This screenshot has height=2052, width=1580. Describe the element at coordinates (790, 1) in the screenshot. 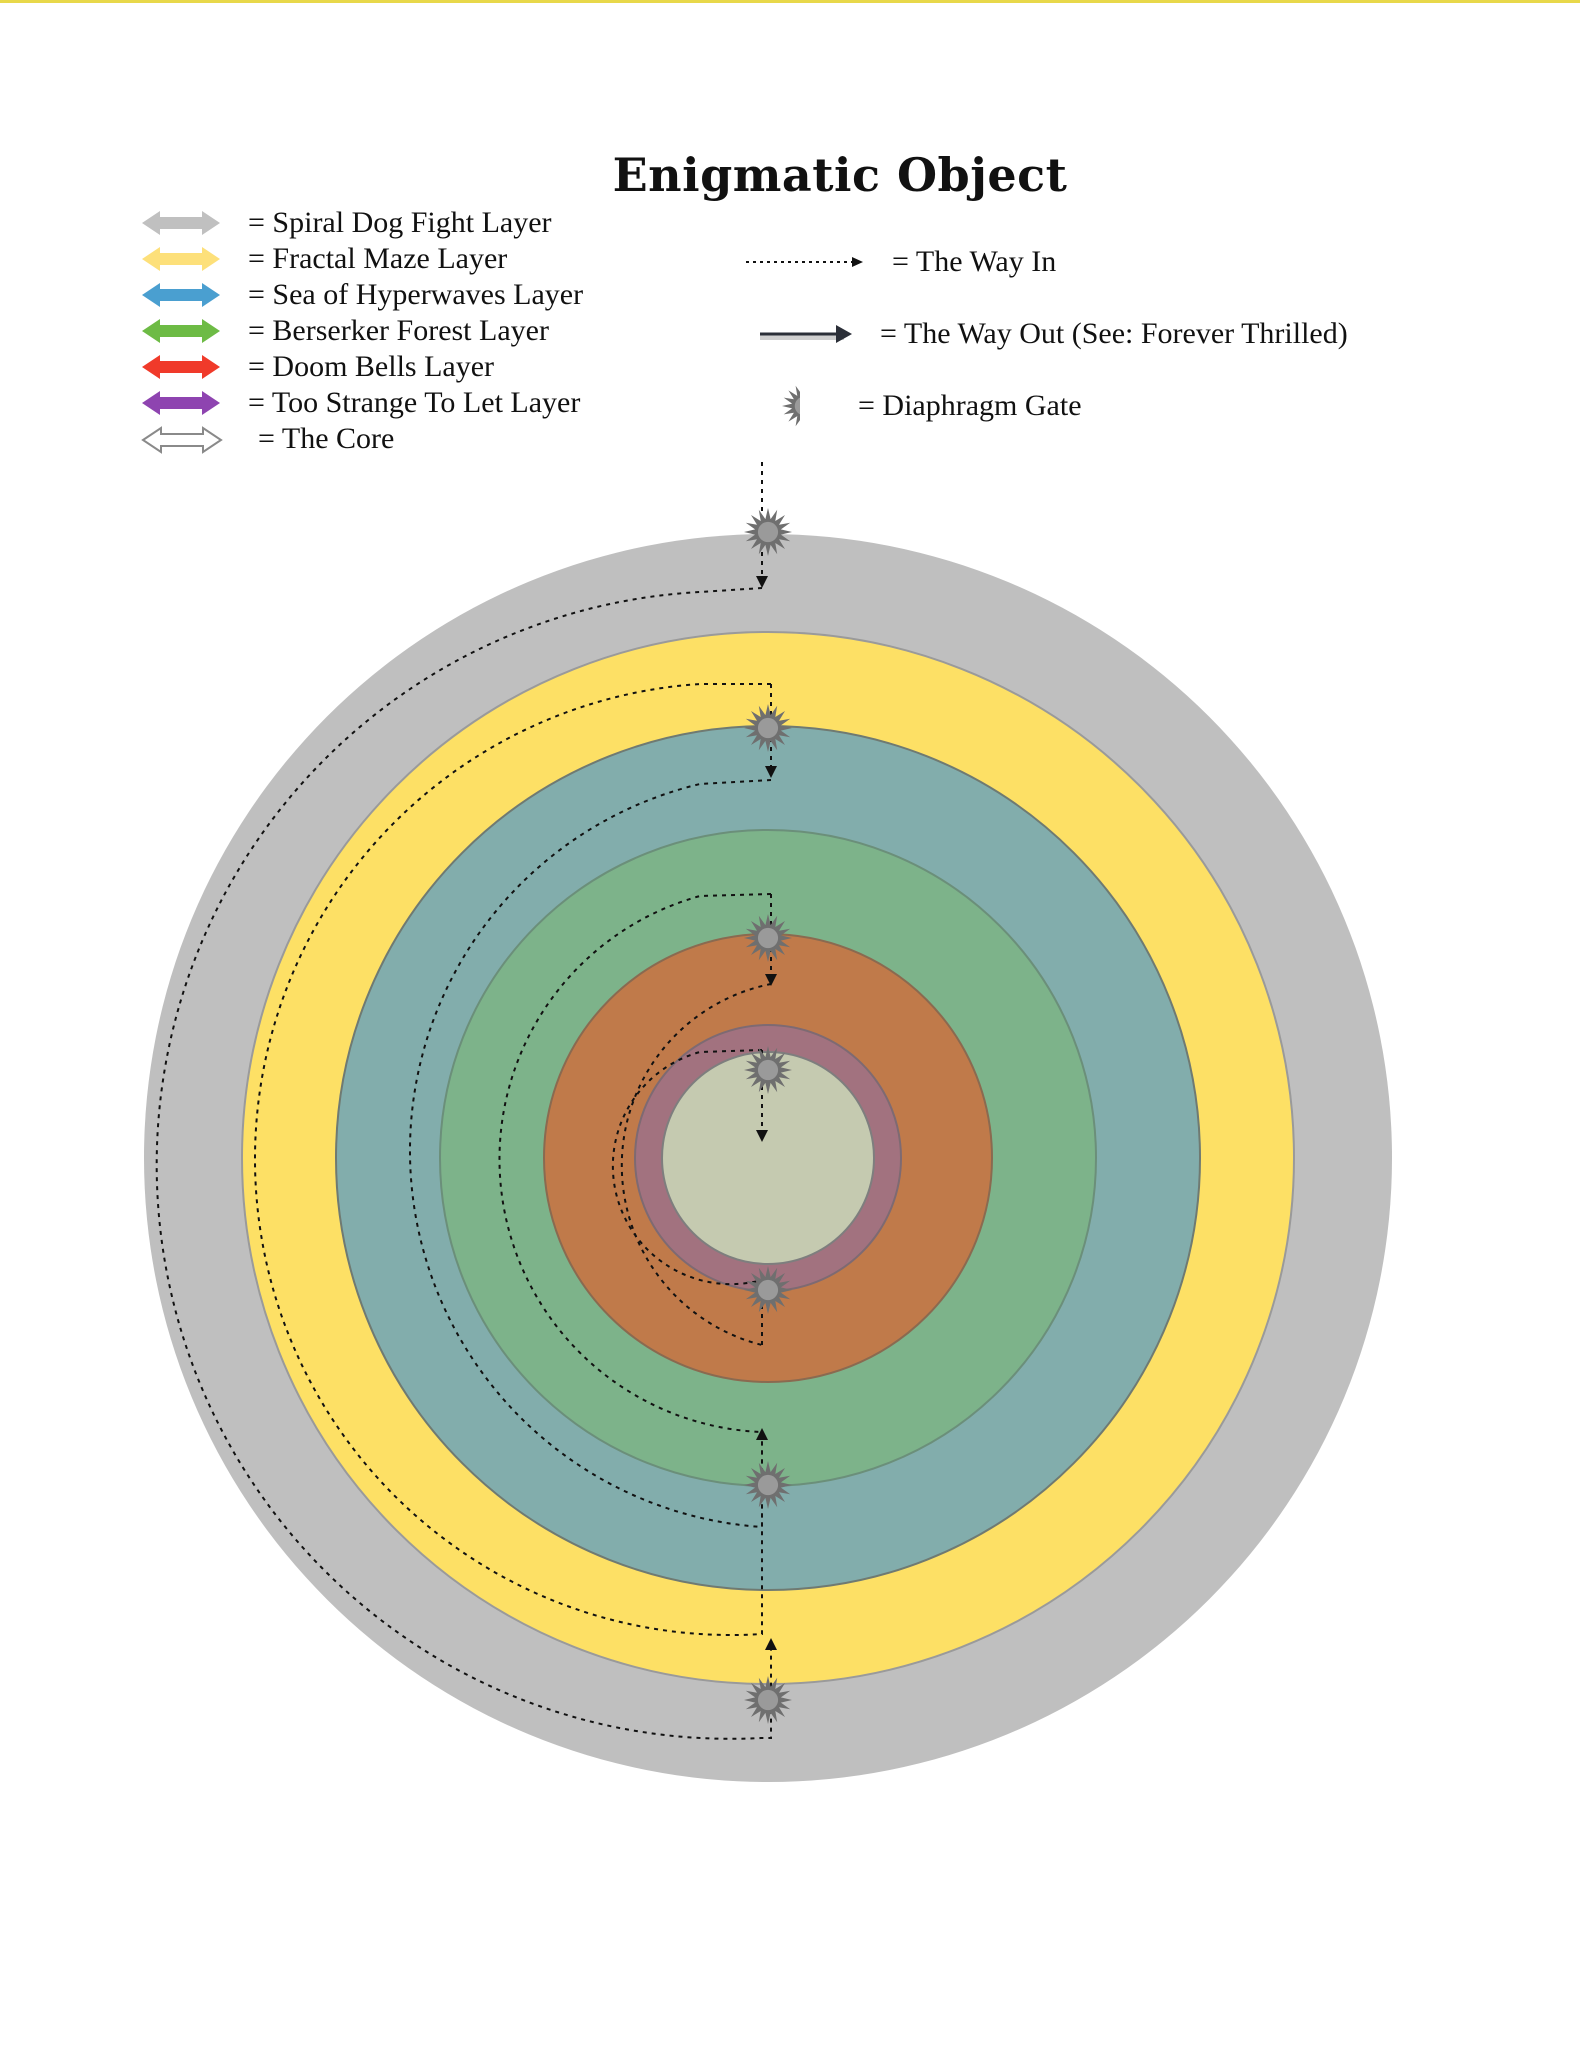

I see `top-rule` at that location.